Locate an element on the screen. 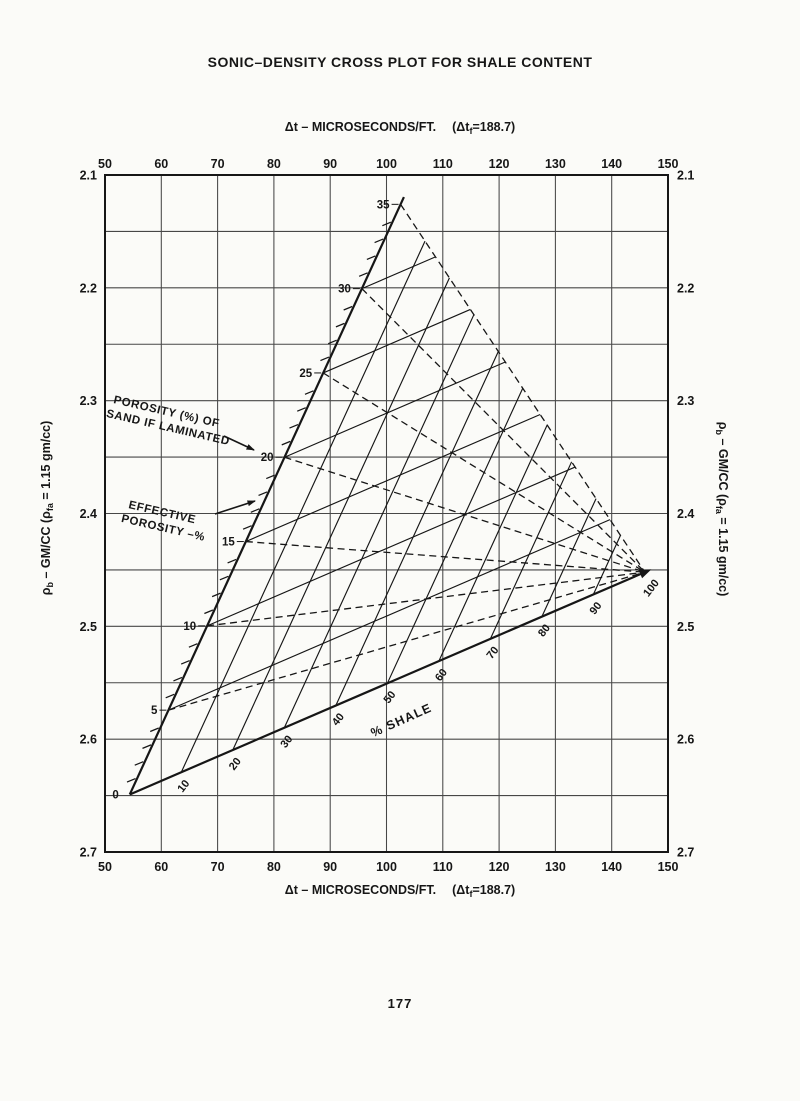 Image resolution: width=800 pixels, height=1101 pixels. svg-text: 15 is located at coordinates (228, 543).